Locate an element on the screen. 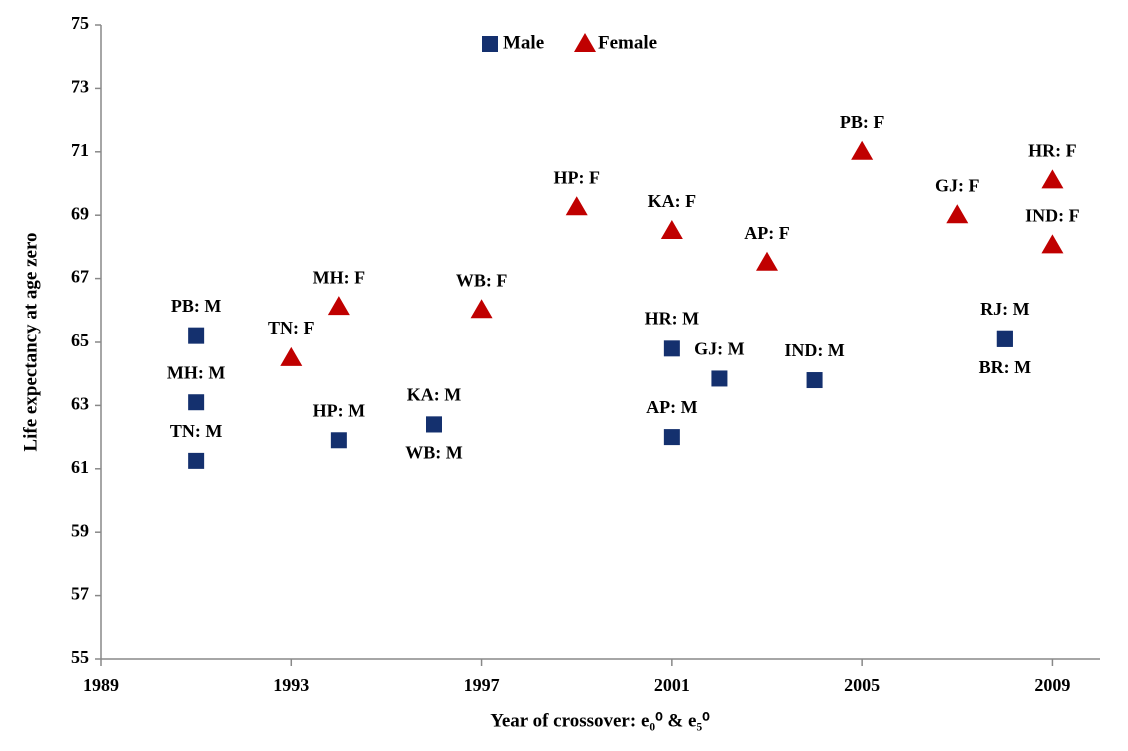  point-label: HR: F is located at coordinates (1052, 150).